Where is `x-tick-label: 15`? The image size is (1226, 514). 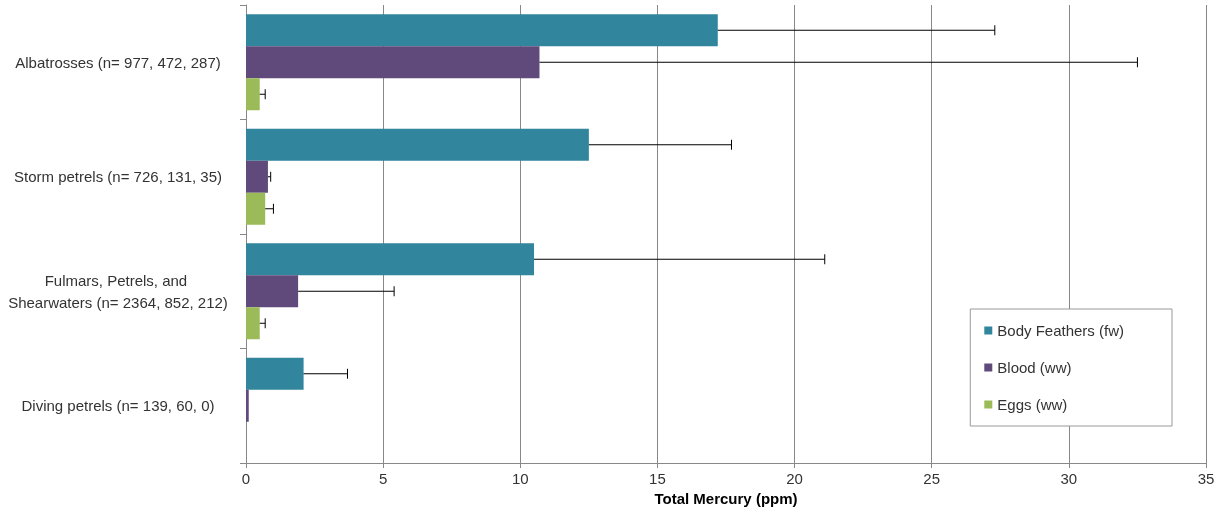 x-tick-label: 15 is located at coordinates (657, 478).